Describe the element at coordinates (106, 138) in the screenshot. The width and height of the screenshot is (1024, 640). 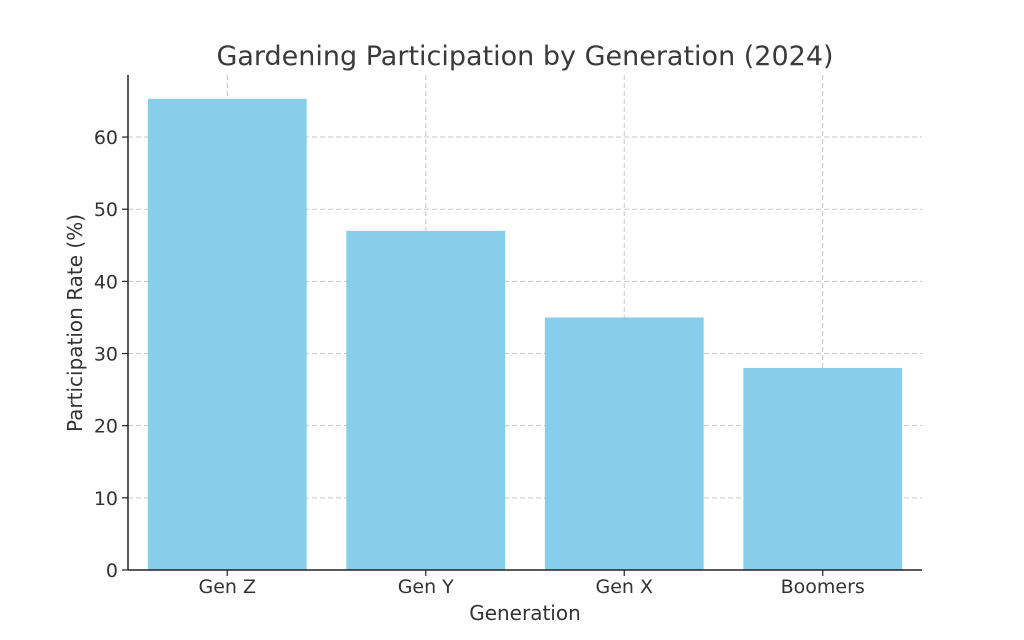
I see `y-tick-label: 60` at that location.